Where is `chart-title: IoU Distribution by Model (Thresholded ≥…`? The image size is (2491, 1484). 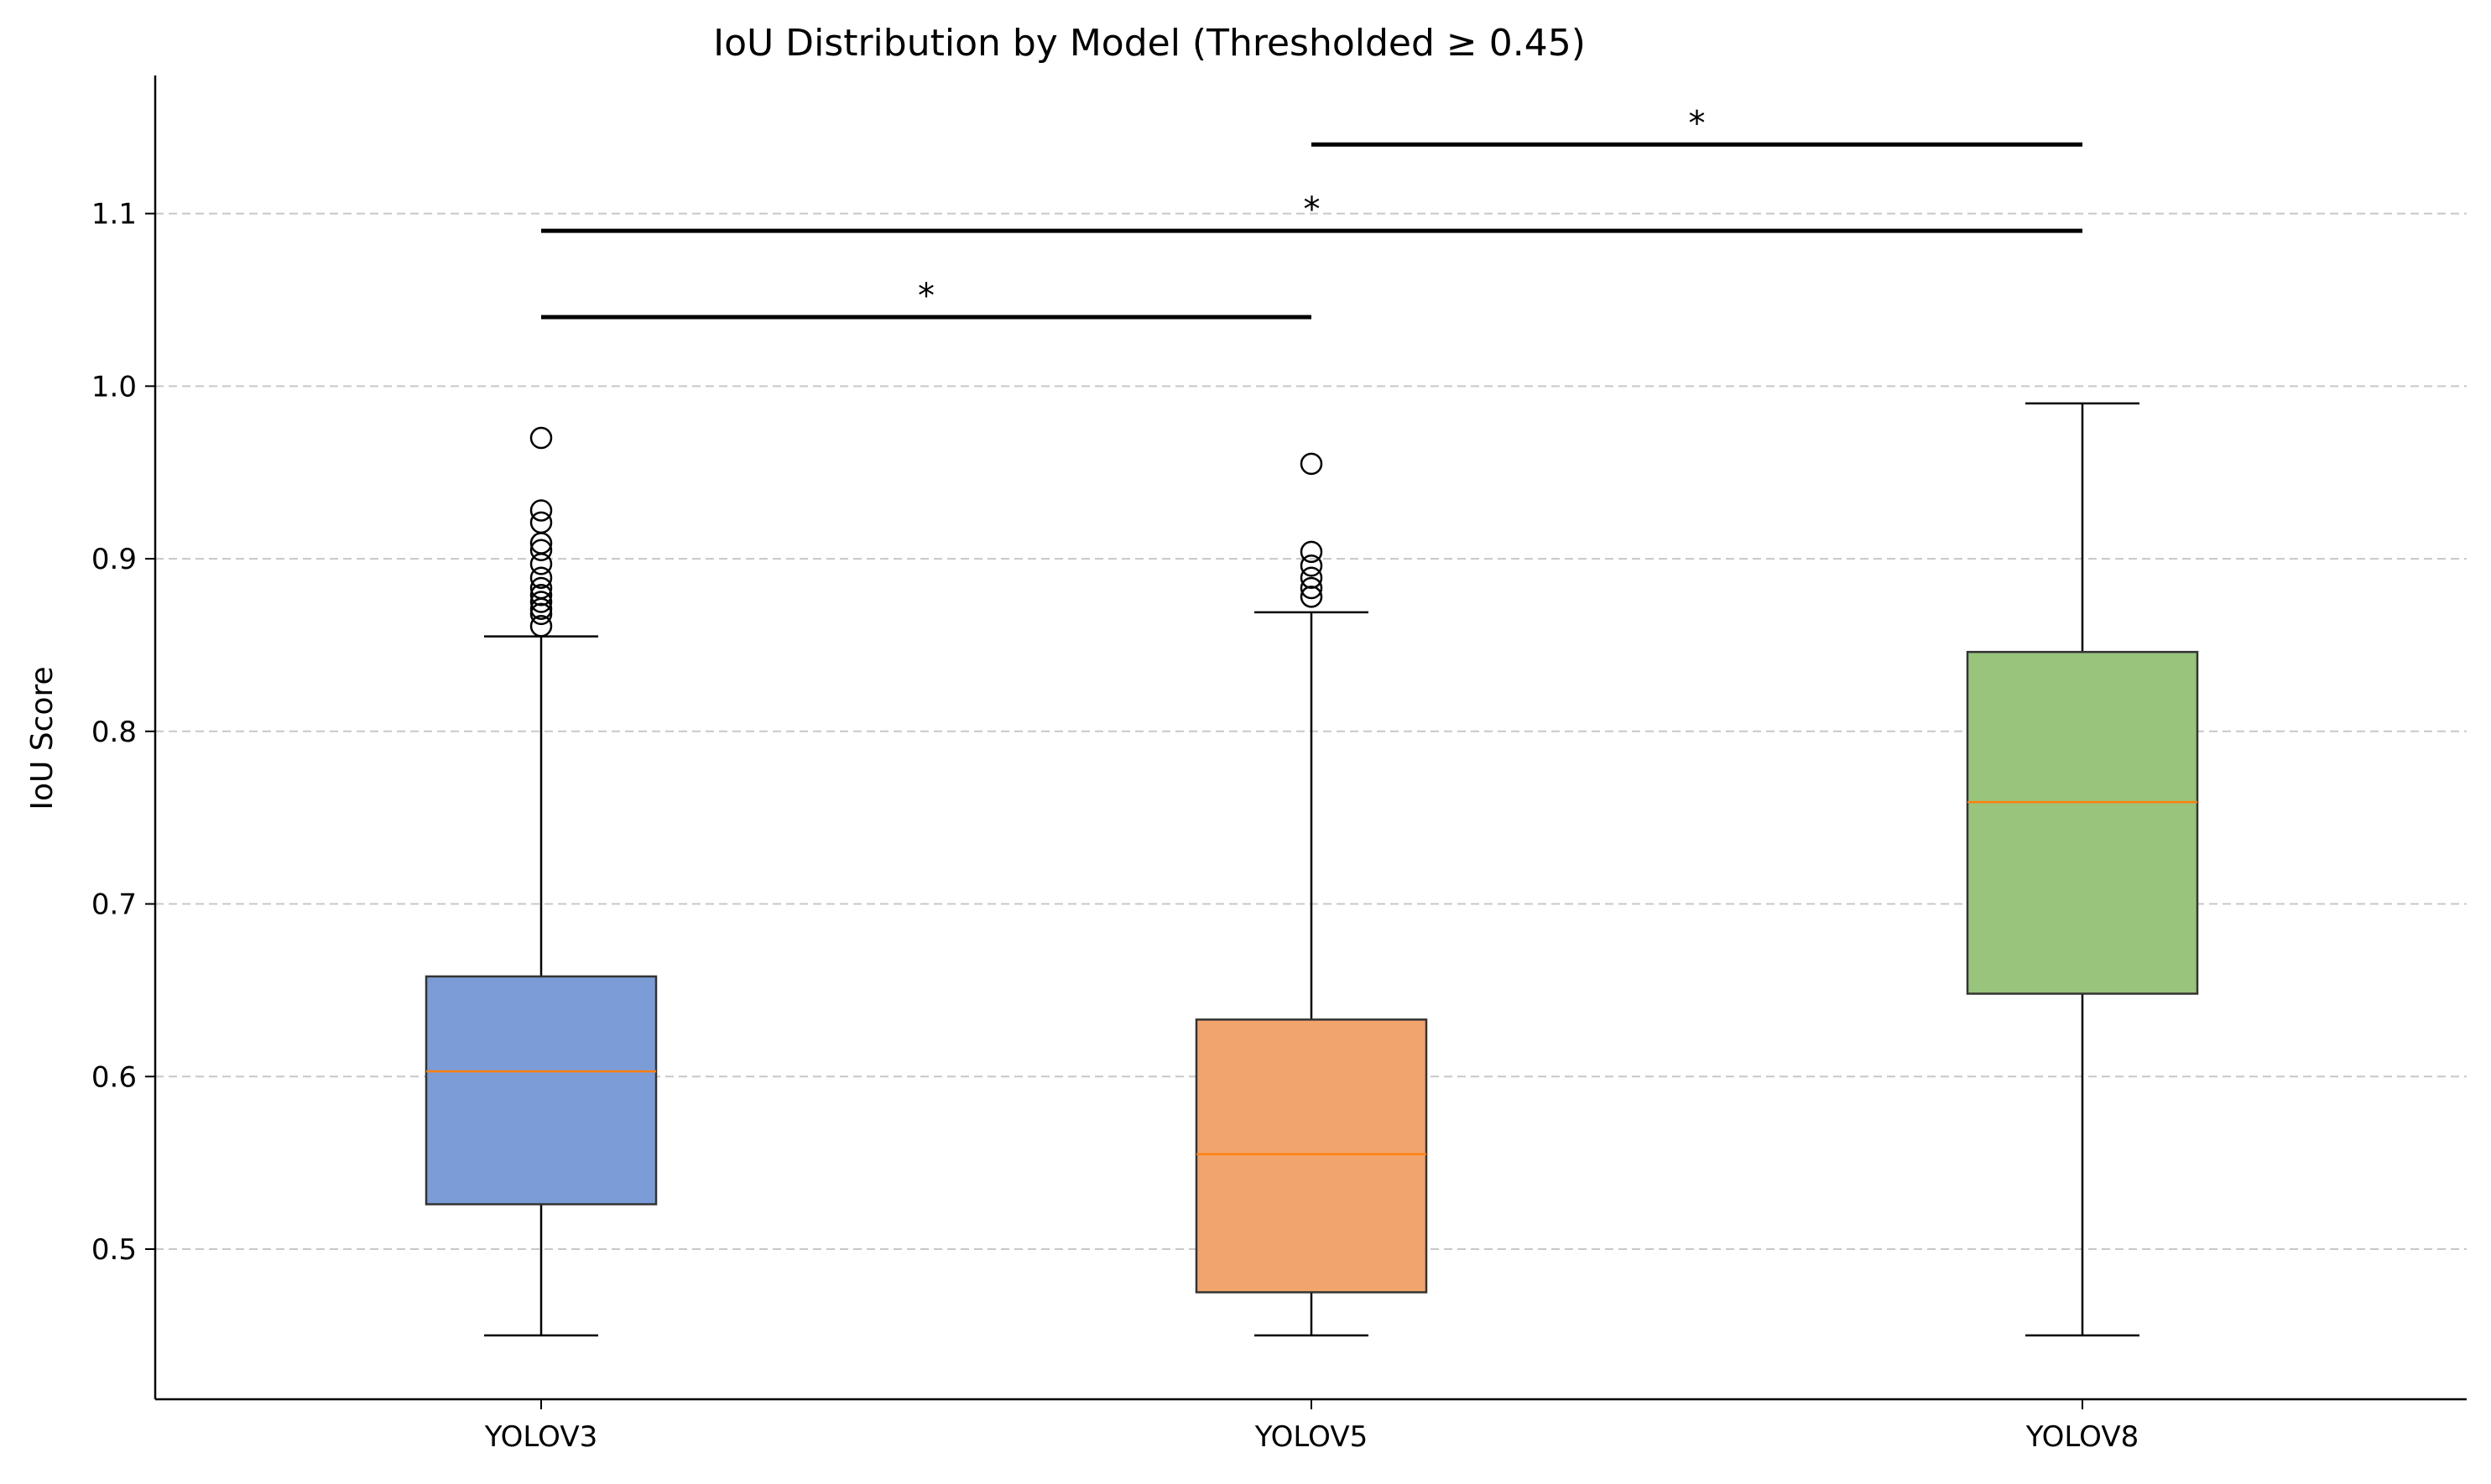
chart-title: IoU Distribution by Model (Thresholded ≥… is located at coordinates (1149, 43).